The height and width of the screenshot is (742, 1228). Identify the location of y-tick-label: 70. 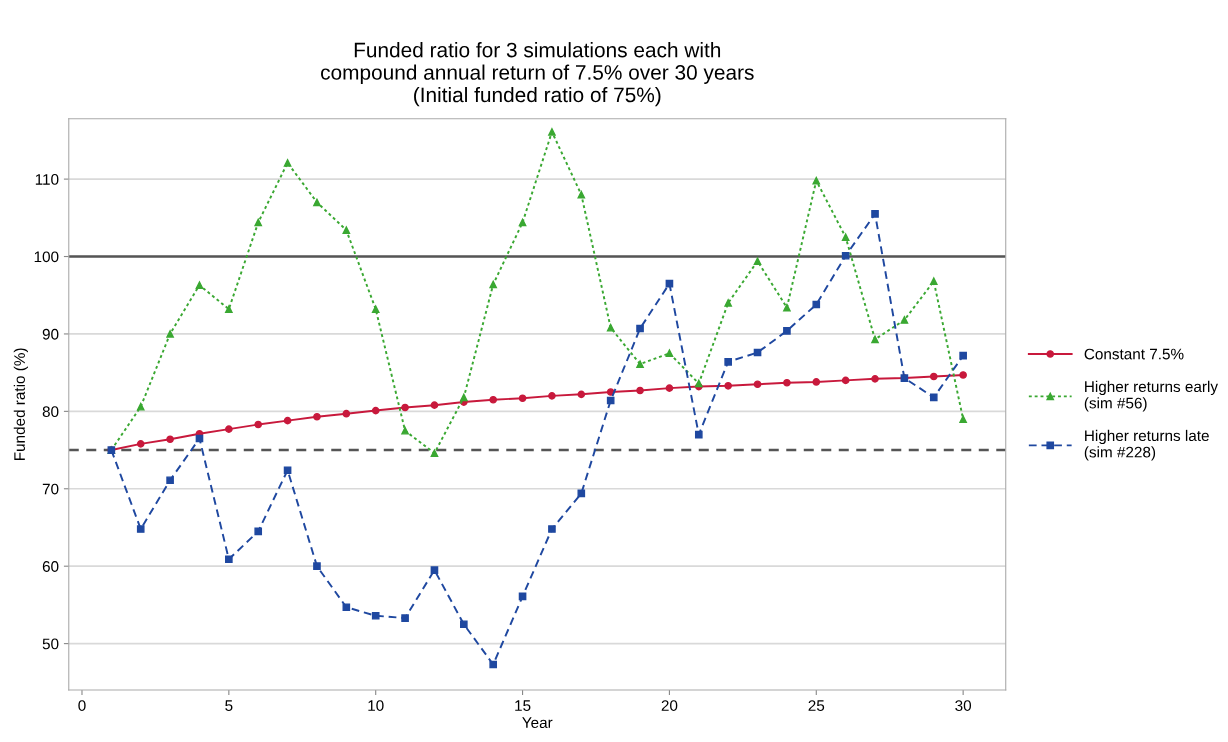
(50, 489).